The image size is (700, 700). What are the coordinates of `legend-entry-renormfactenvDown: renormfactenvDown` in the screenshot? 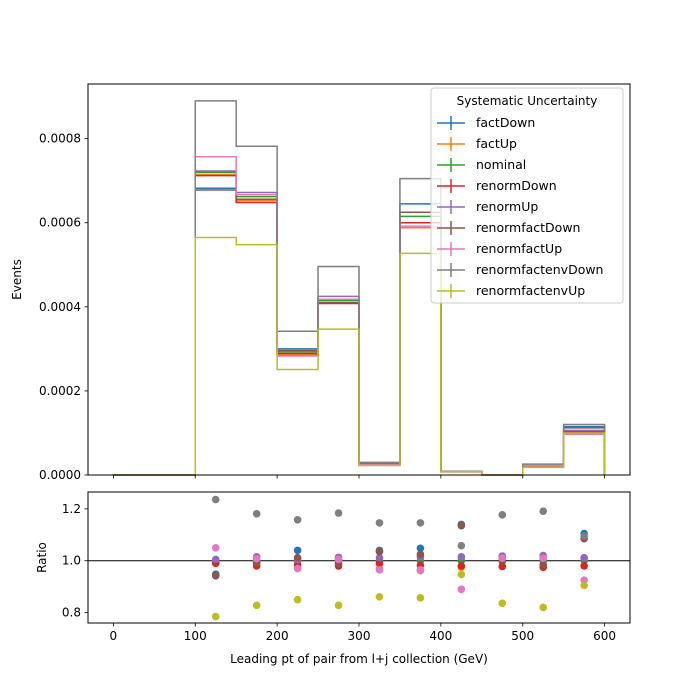 It's located at (520, 269).